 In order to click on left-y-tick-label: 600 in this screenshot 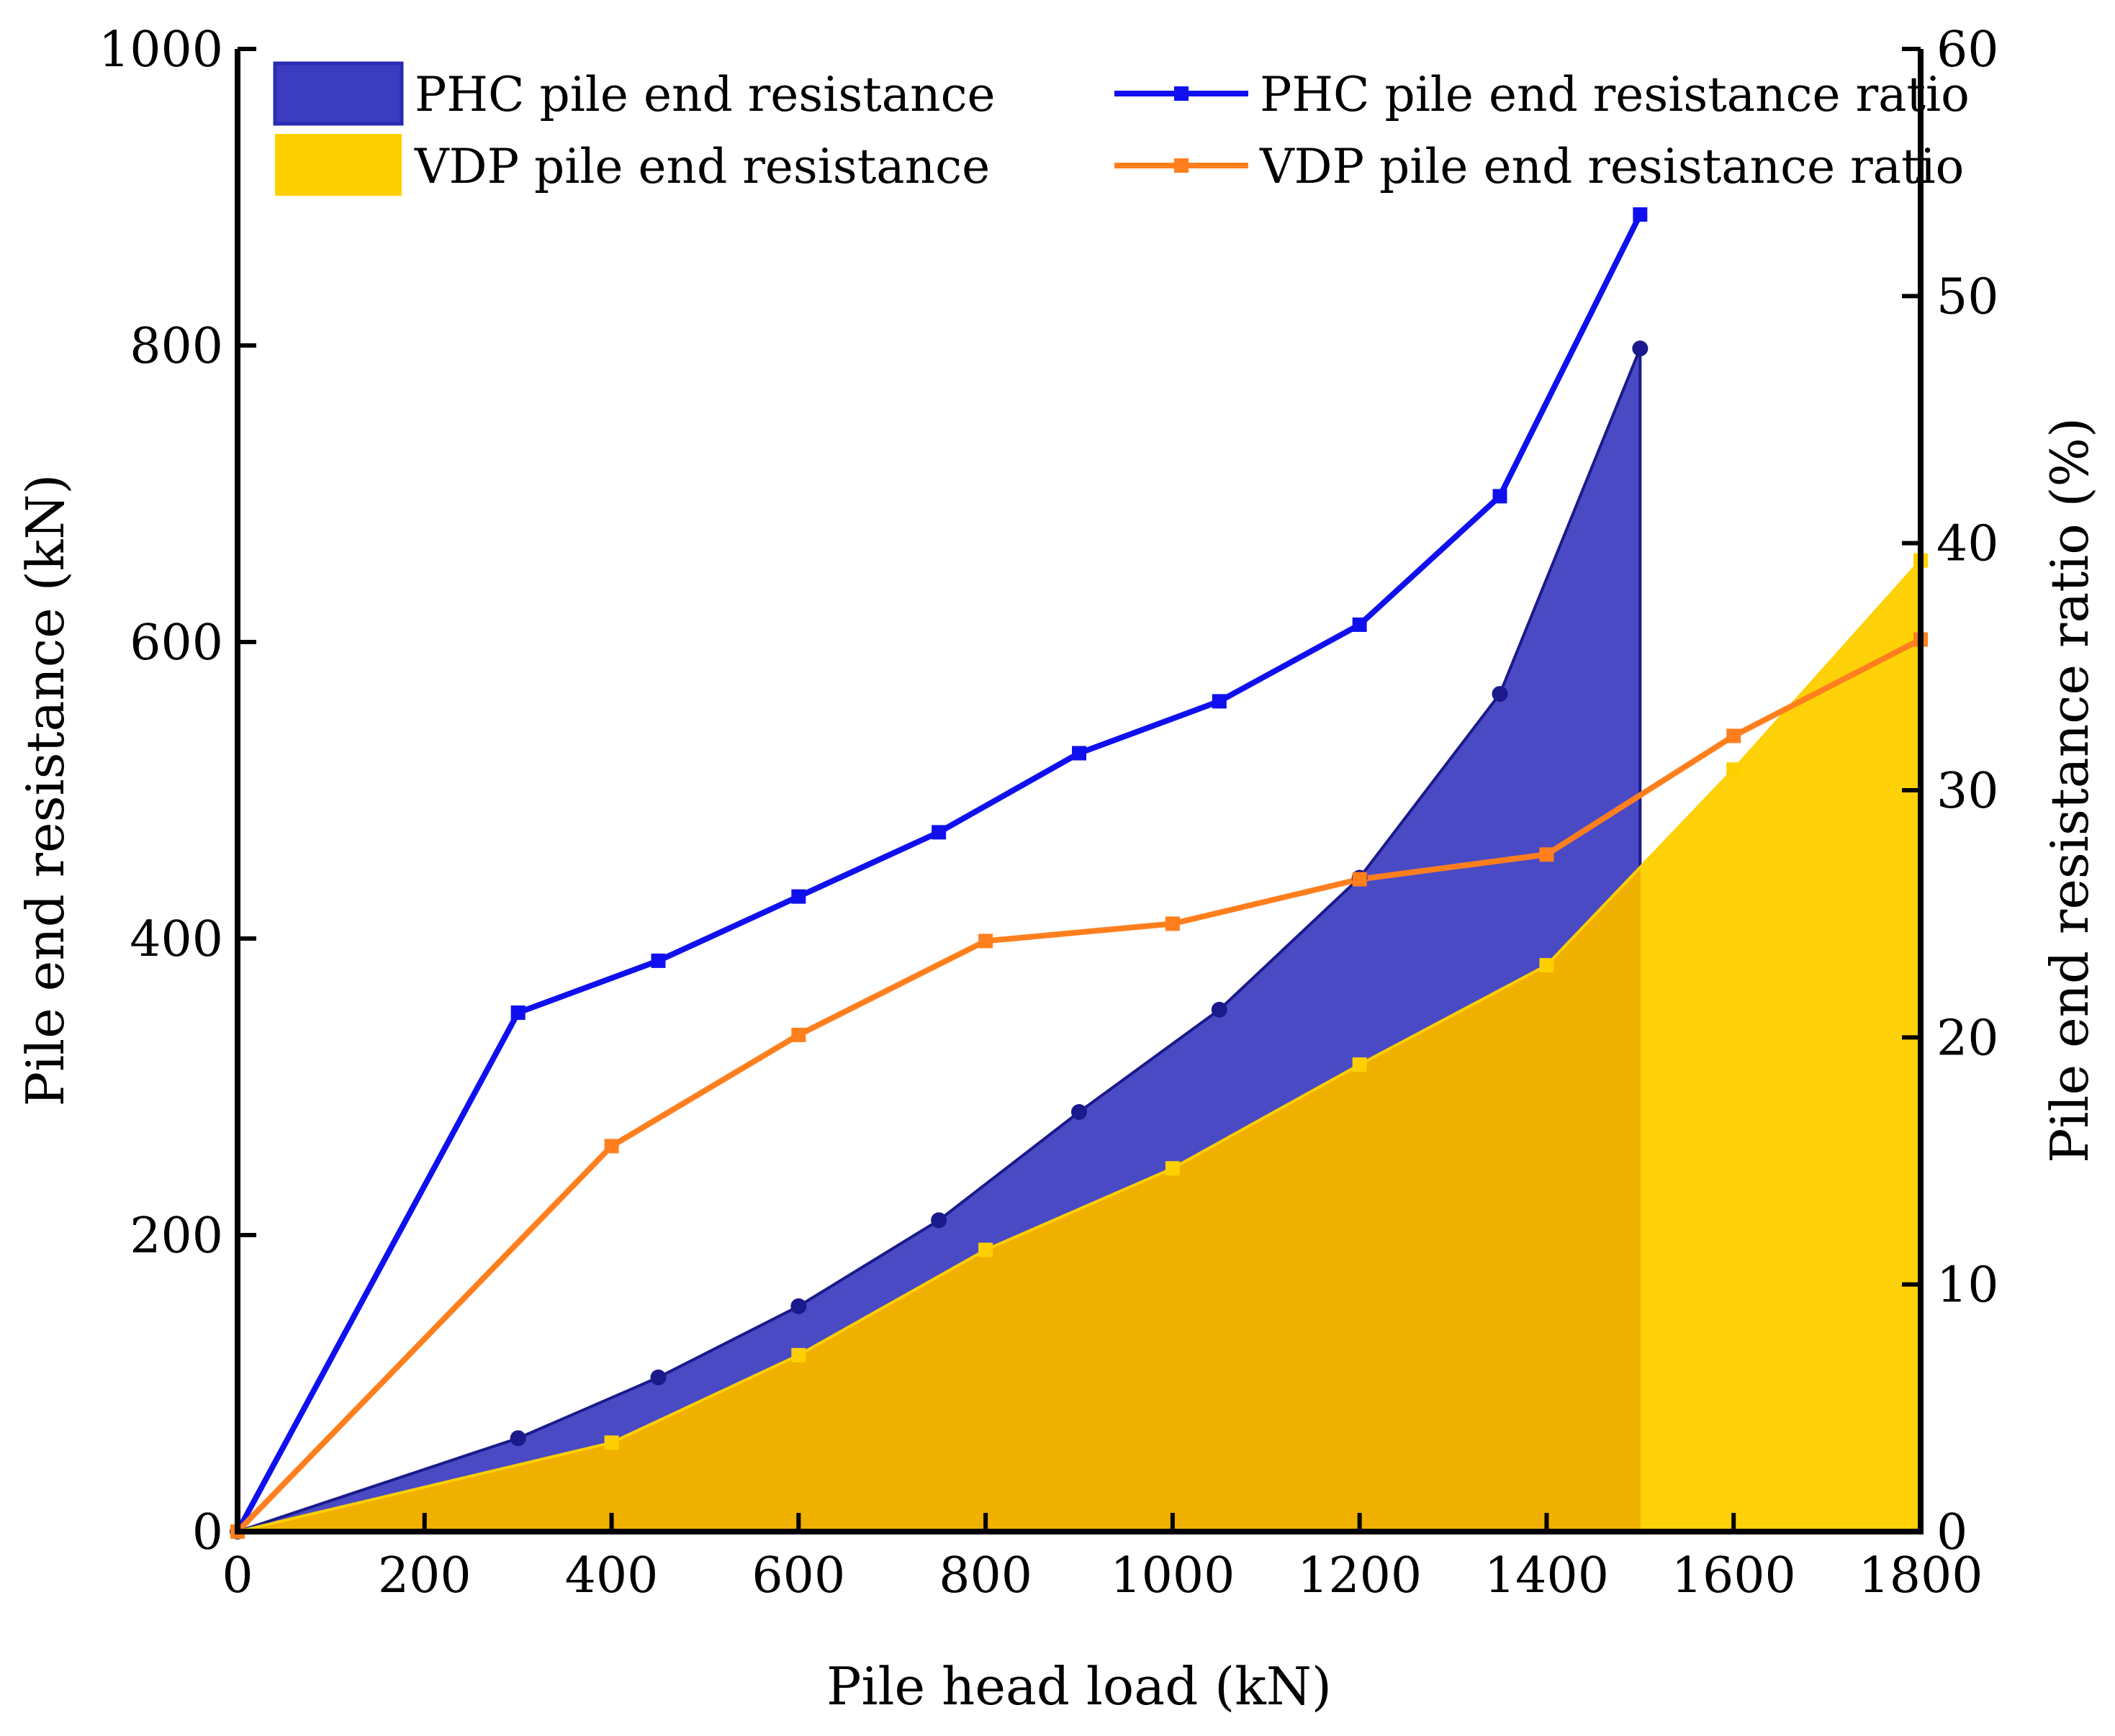, I will do `click(177, 643)`.